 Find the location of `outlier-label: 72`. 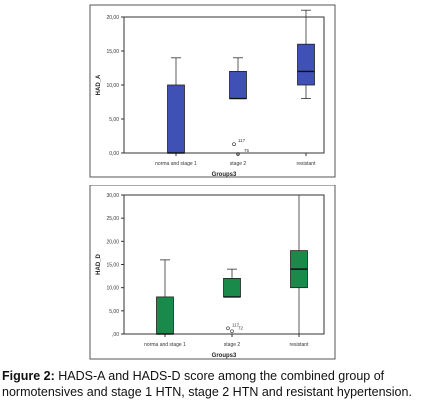

outlier-label: 72 is located at coordinates (241, 327).